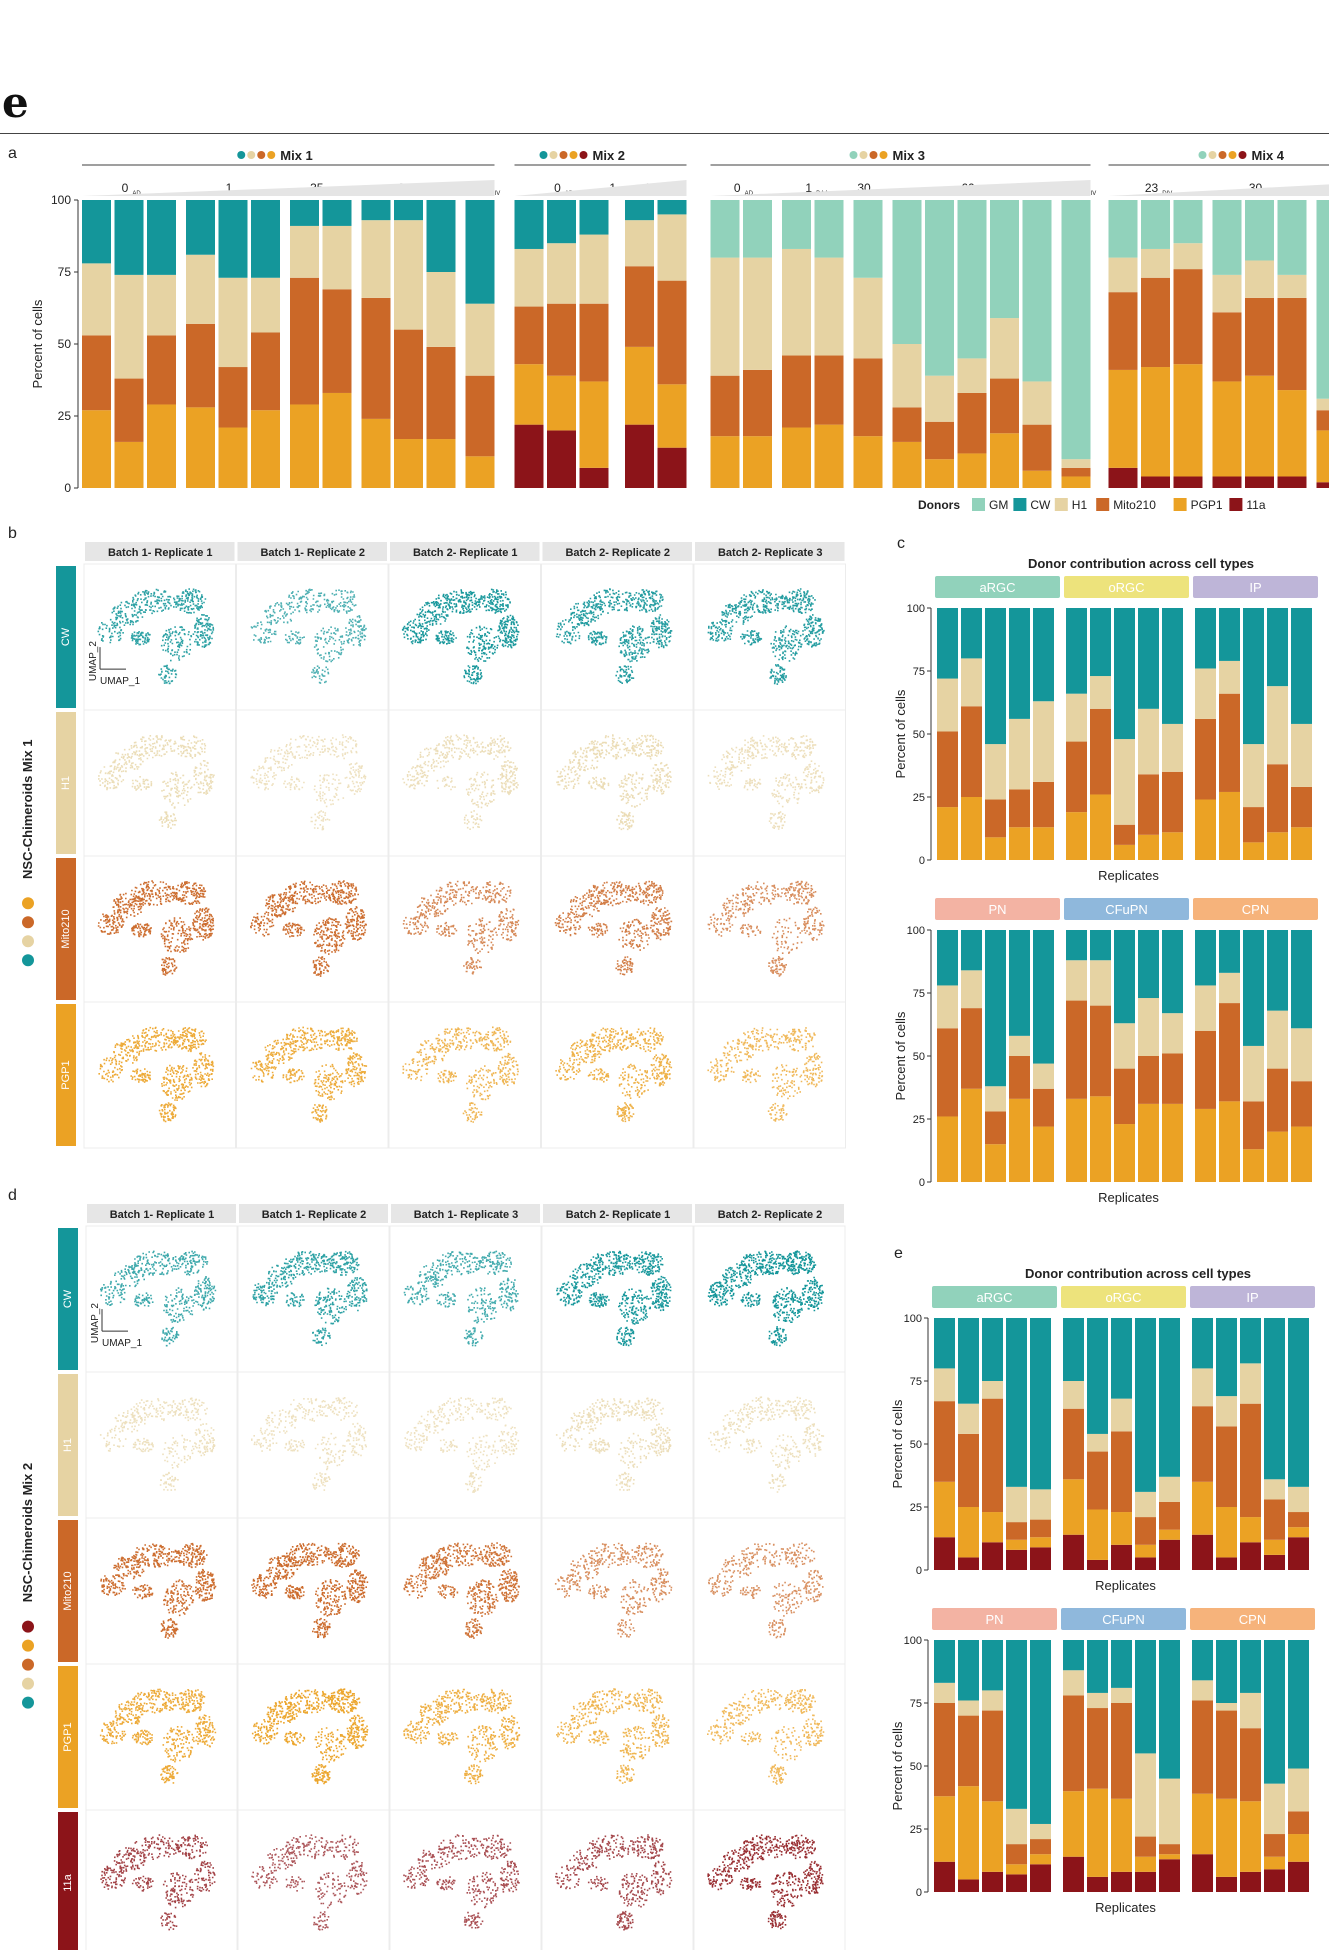 The width and height of the screenshot is (1329, 1950). I want to click on umap-umap_d-col-header: Batch 1- Replicate 3, so click(466, 1215).